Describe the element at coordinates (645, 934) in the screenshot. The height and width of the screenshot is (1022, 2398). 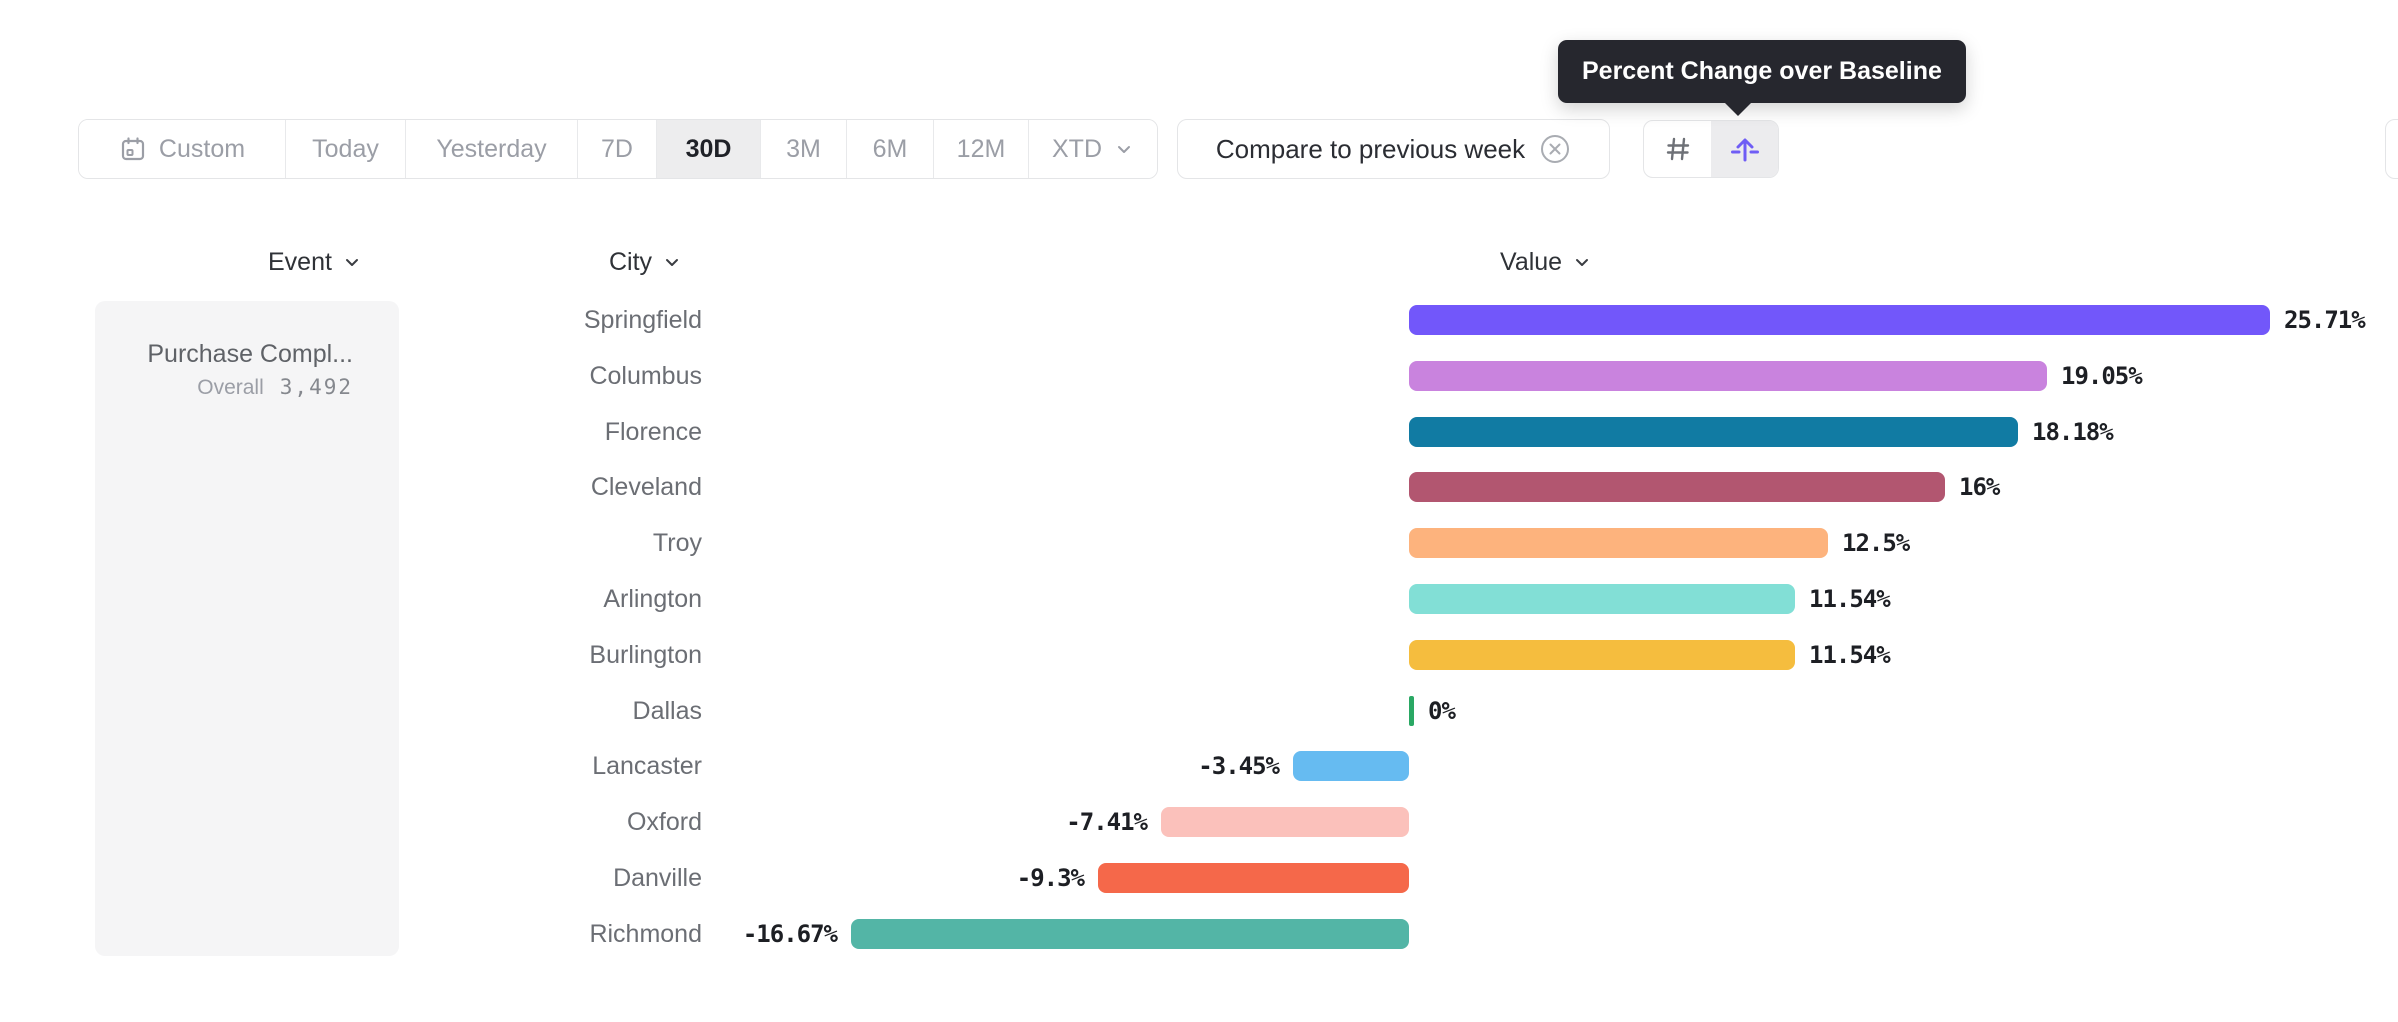
I see `city-label: Richmond` at that location.